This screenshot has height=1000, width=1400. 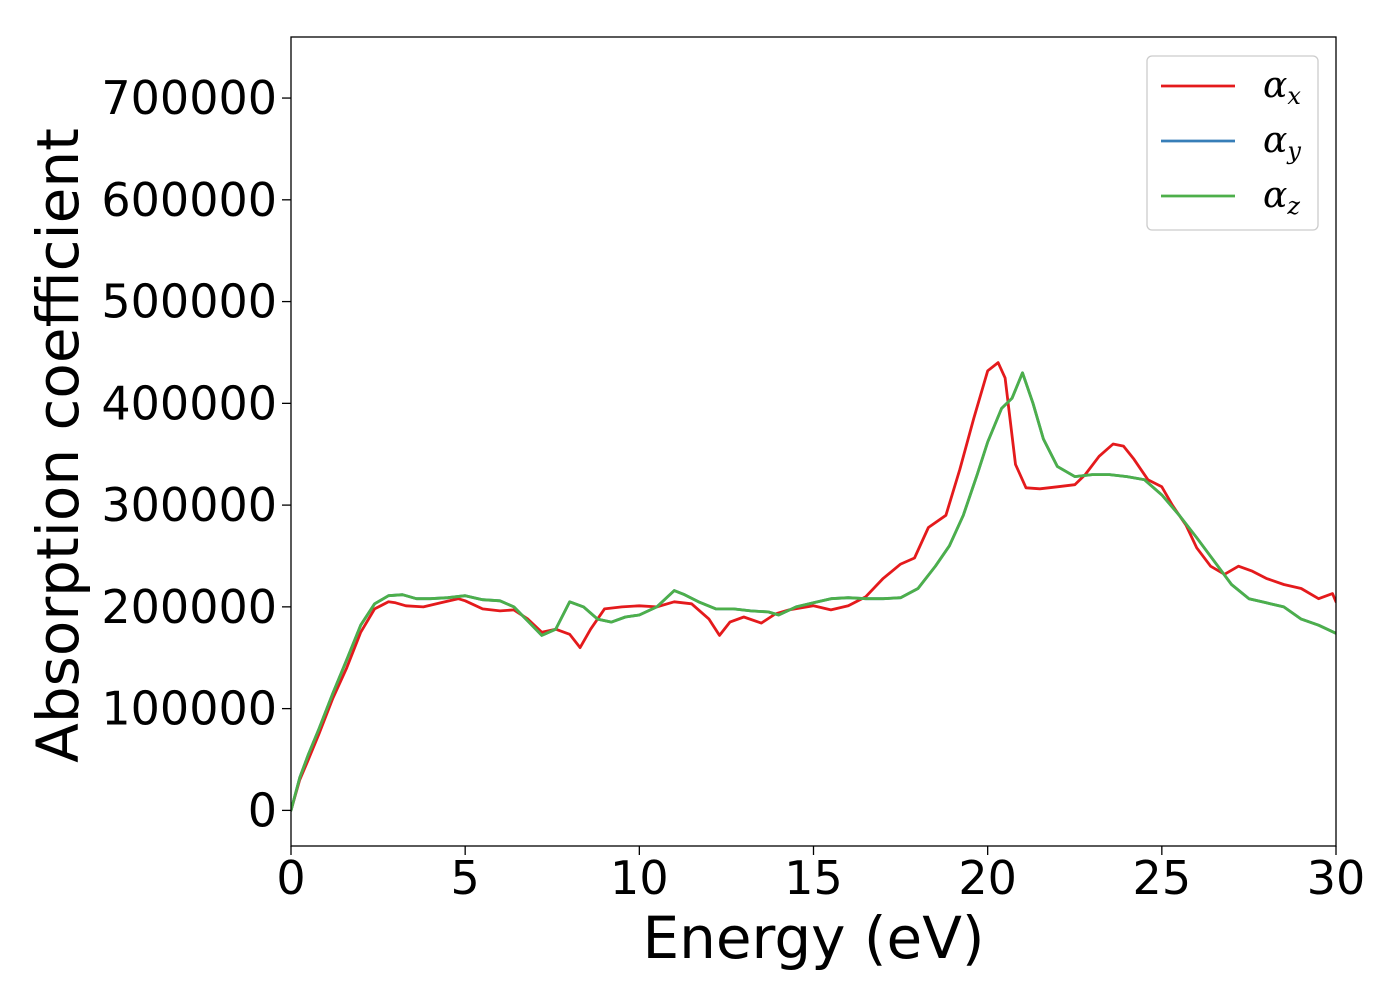 What do you see at coordinates (1282, 142) in the screenshot?
I see `legend-label-alpha-y: αy` at bounding box center [1282, 142].